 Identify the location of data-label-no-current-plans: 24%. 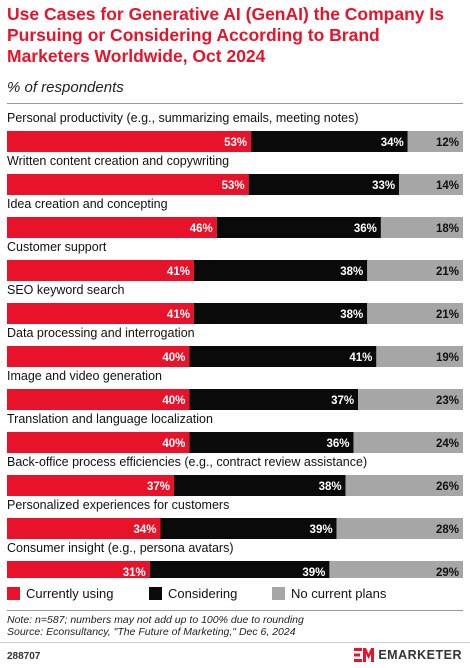
(447, 444).